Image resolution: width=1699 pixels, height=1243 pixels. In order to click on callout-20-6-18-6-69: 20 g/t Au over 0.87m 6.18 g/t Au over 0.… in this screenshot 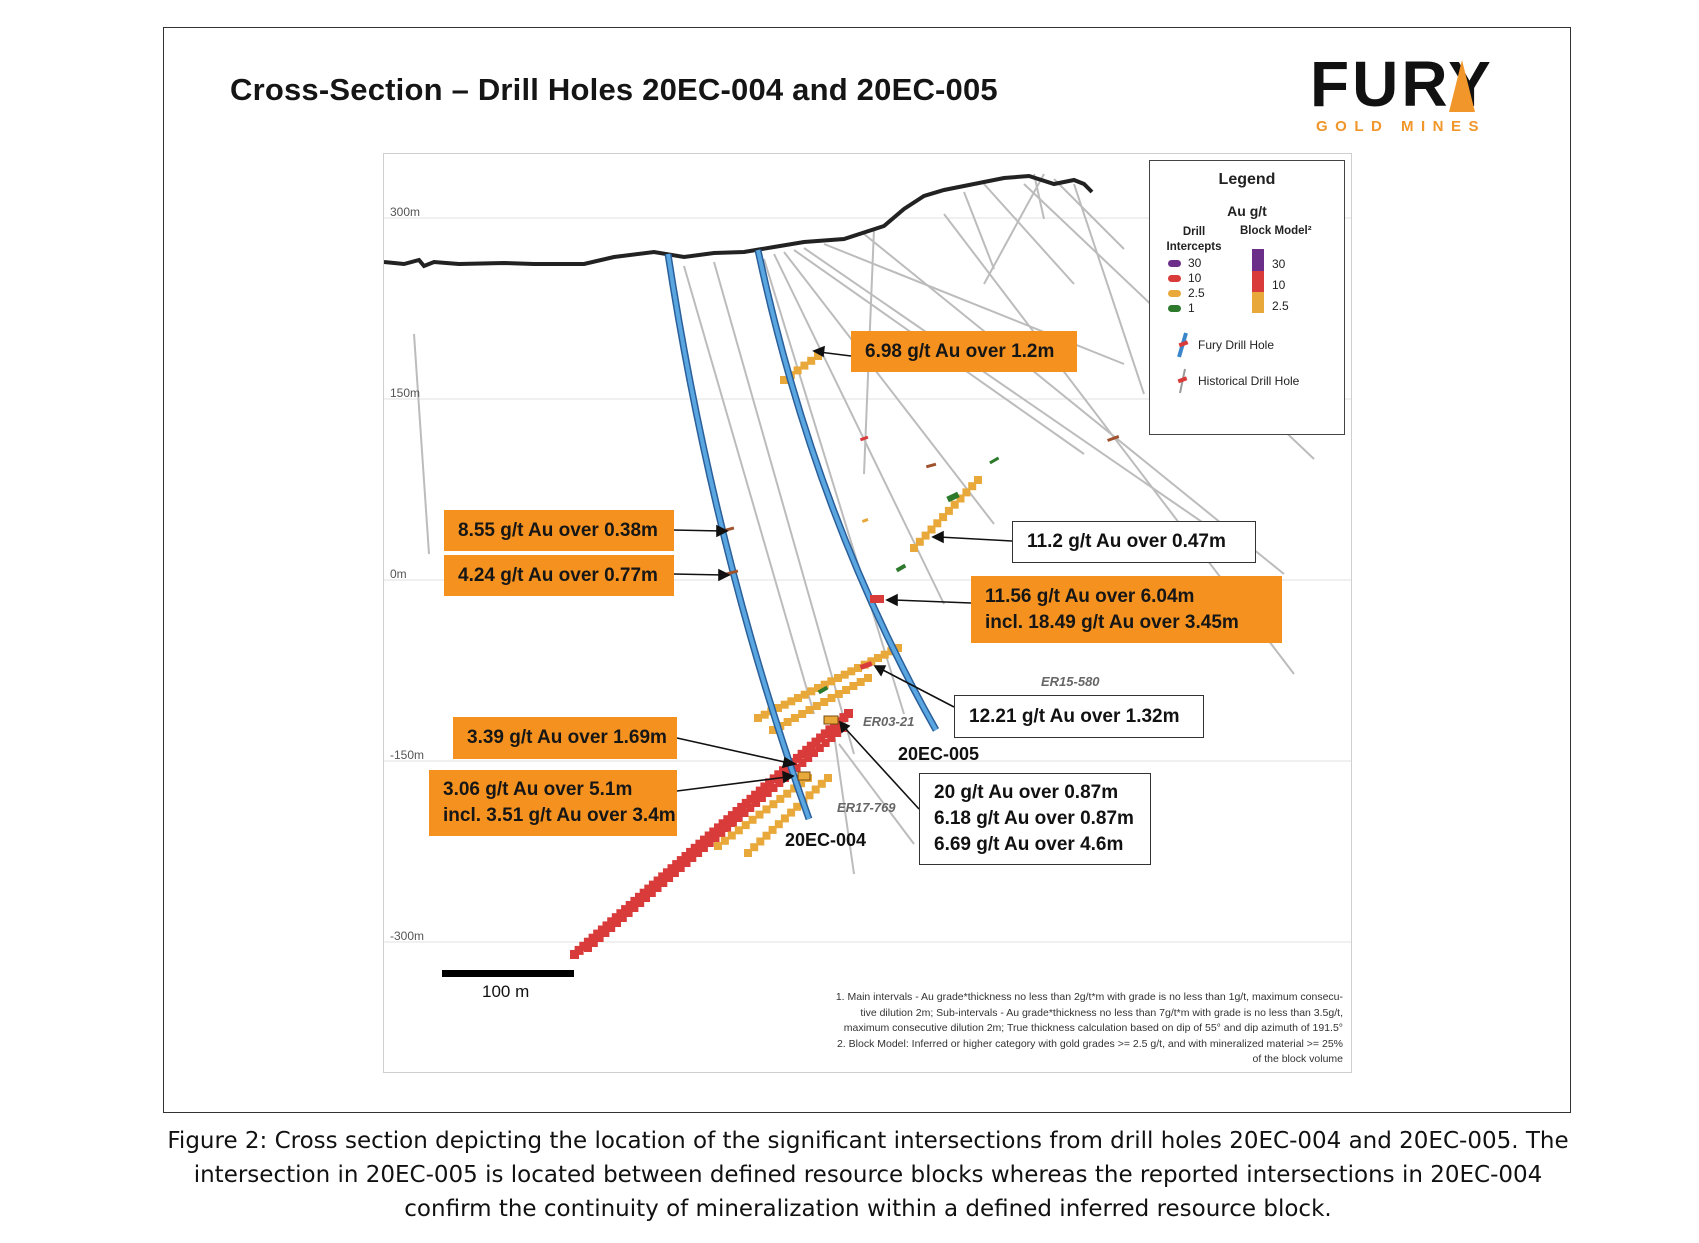, I will do `click(1035, 819)`.